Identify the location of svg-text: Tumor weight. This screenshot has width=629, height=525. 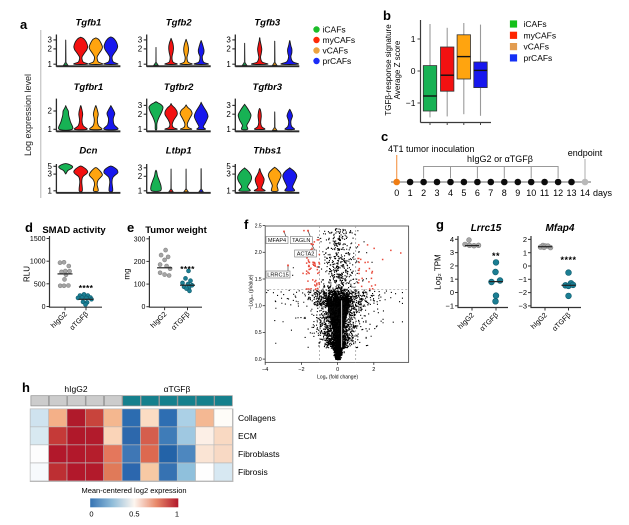
(176, 230).